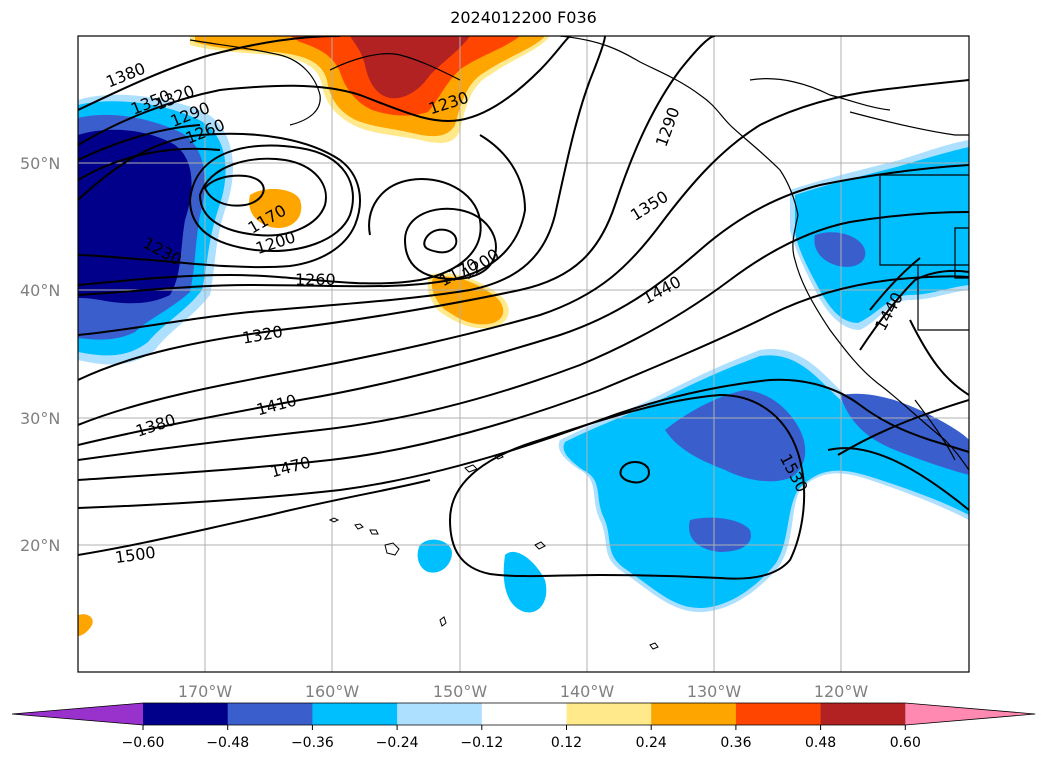 This screenshot has width=1047, height=765. Describe the element at coordinates (820, 743) in the screenshot. I see `colorbar-tick-label: 0.48` at that location.